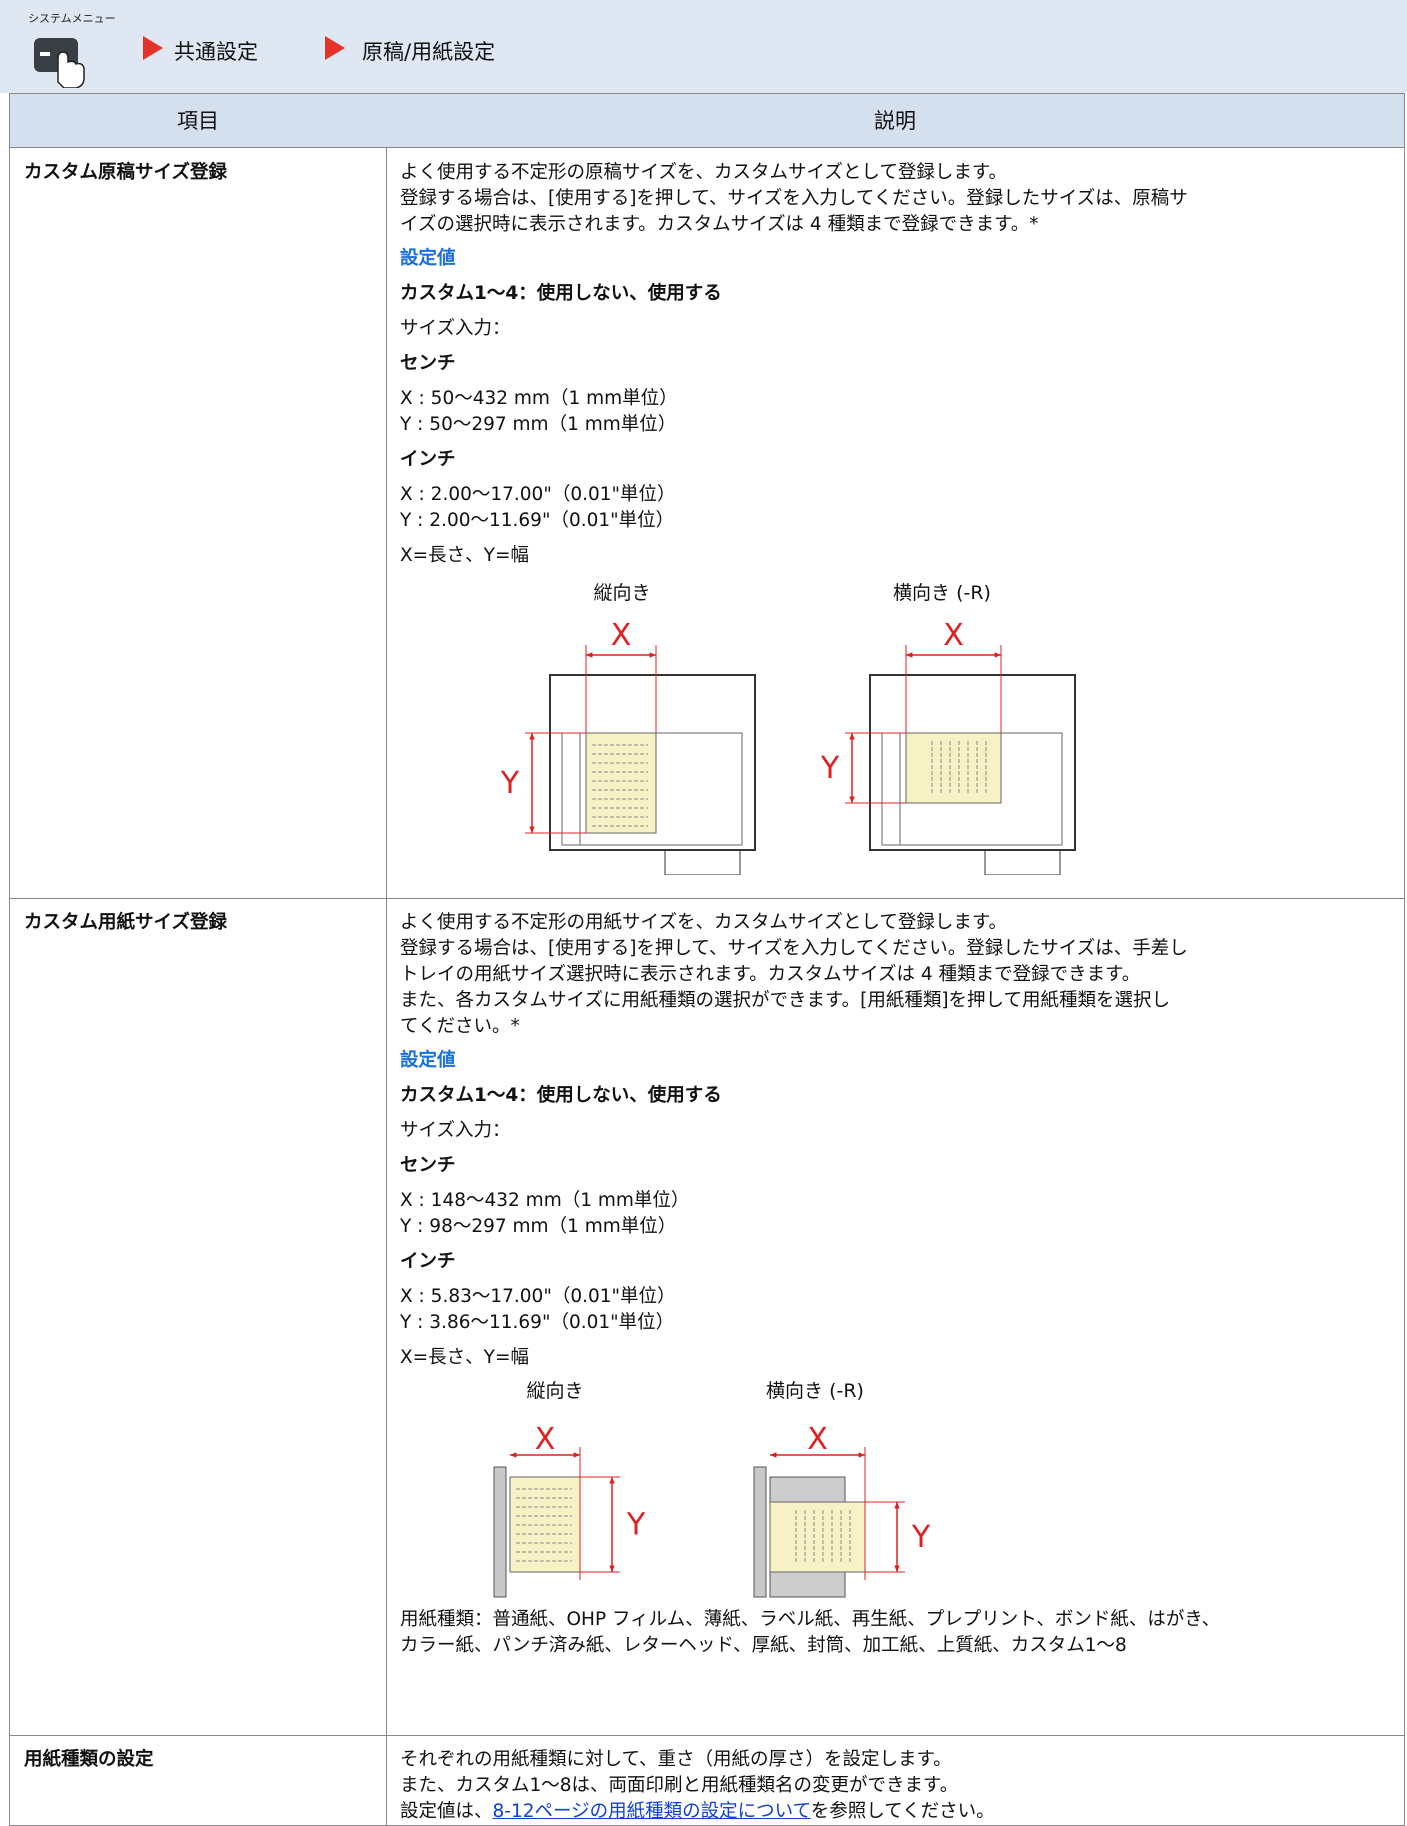 Image resolution: width=1407 pixels, height=1826 pixels. Describe the element at coordinates (537, 520) in the screenshot. I see `settings-line: Y : 2.00～11.69"（0.01"単位）` at that location.